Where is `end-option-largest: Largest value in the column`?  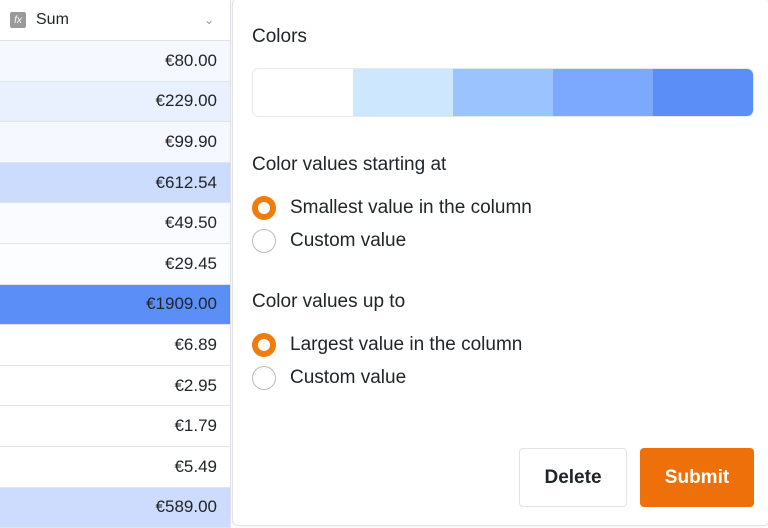 end-option-largest: Largest value in the column is located at coordinates (387, 345).